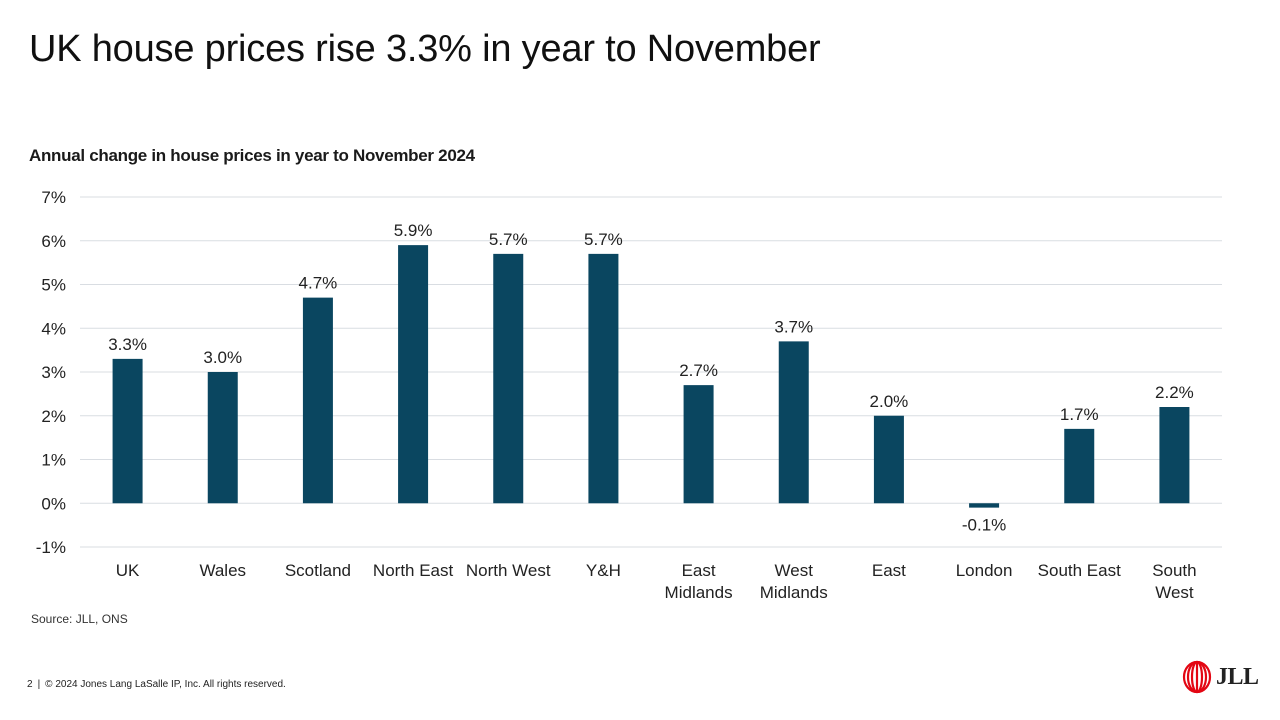  I want to click on x-tick-label-line: Wales, so click(222, 570).